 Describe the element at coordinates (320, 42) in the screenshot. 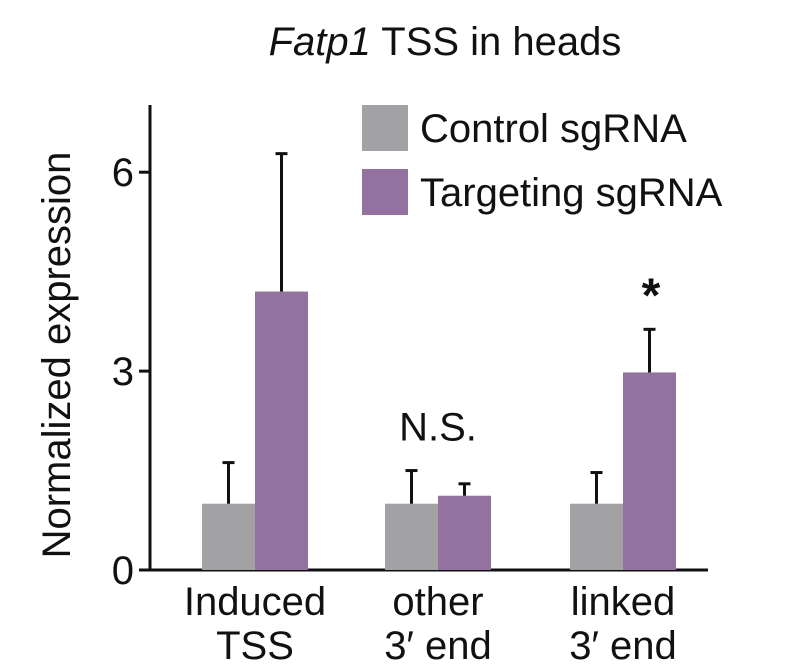

I see `chart-title-italic: Fatp1` at that location.